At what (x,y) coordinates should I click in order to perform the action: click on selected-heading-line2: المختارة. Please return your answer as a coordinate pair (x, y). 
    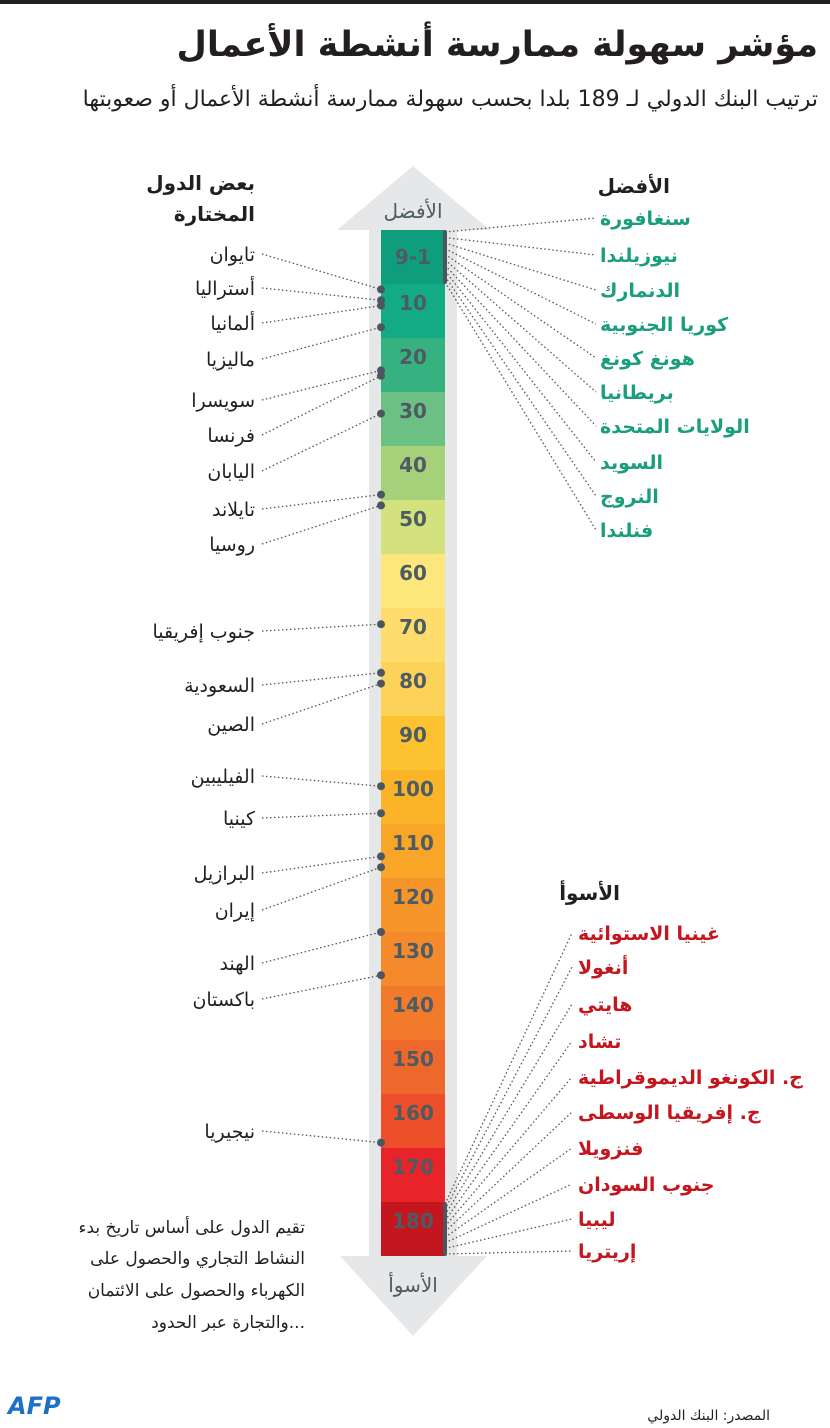
    Looking at the image, I should click on (214, 214).